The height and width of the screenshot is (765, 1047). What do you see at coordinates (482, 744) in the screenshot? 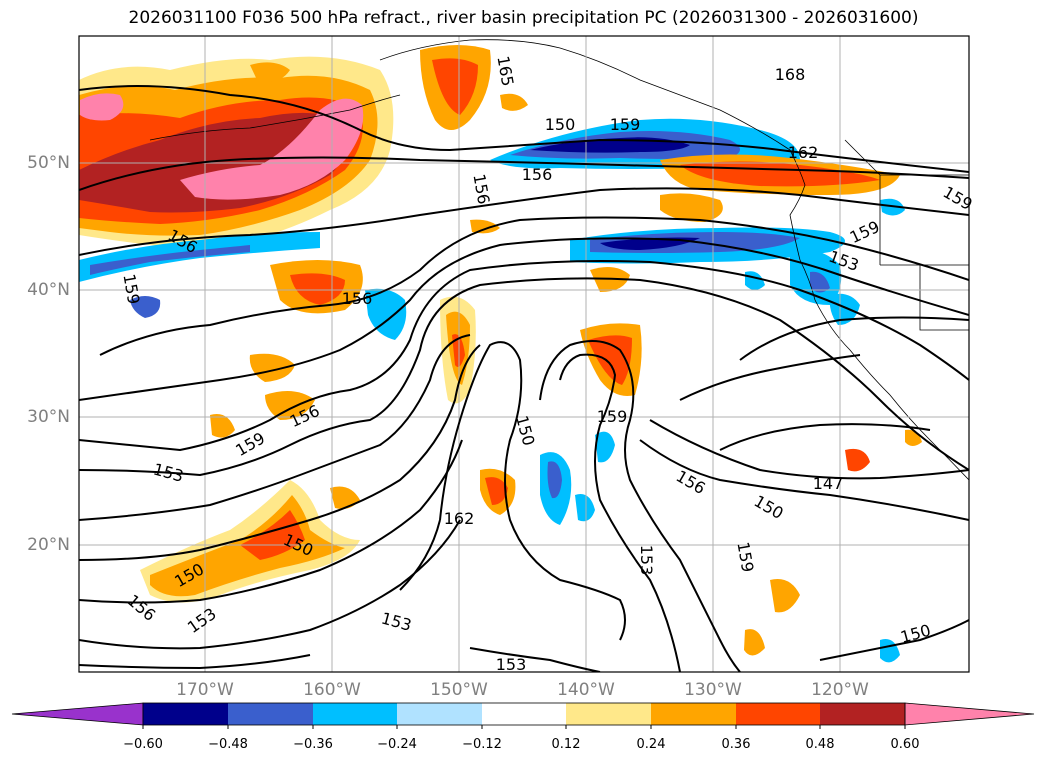
I see `colorbar-tick: −0.12` at bounding box center [482, 744].